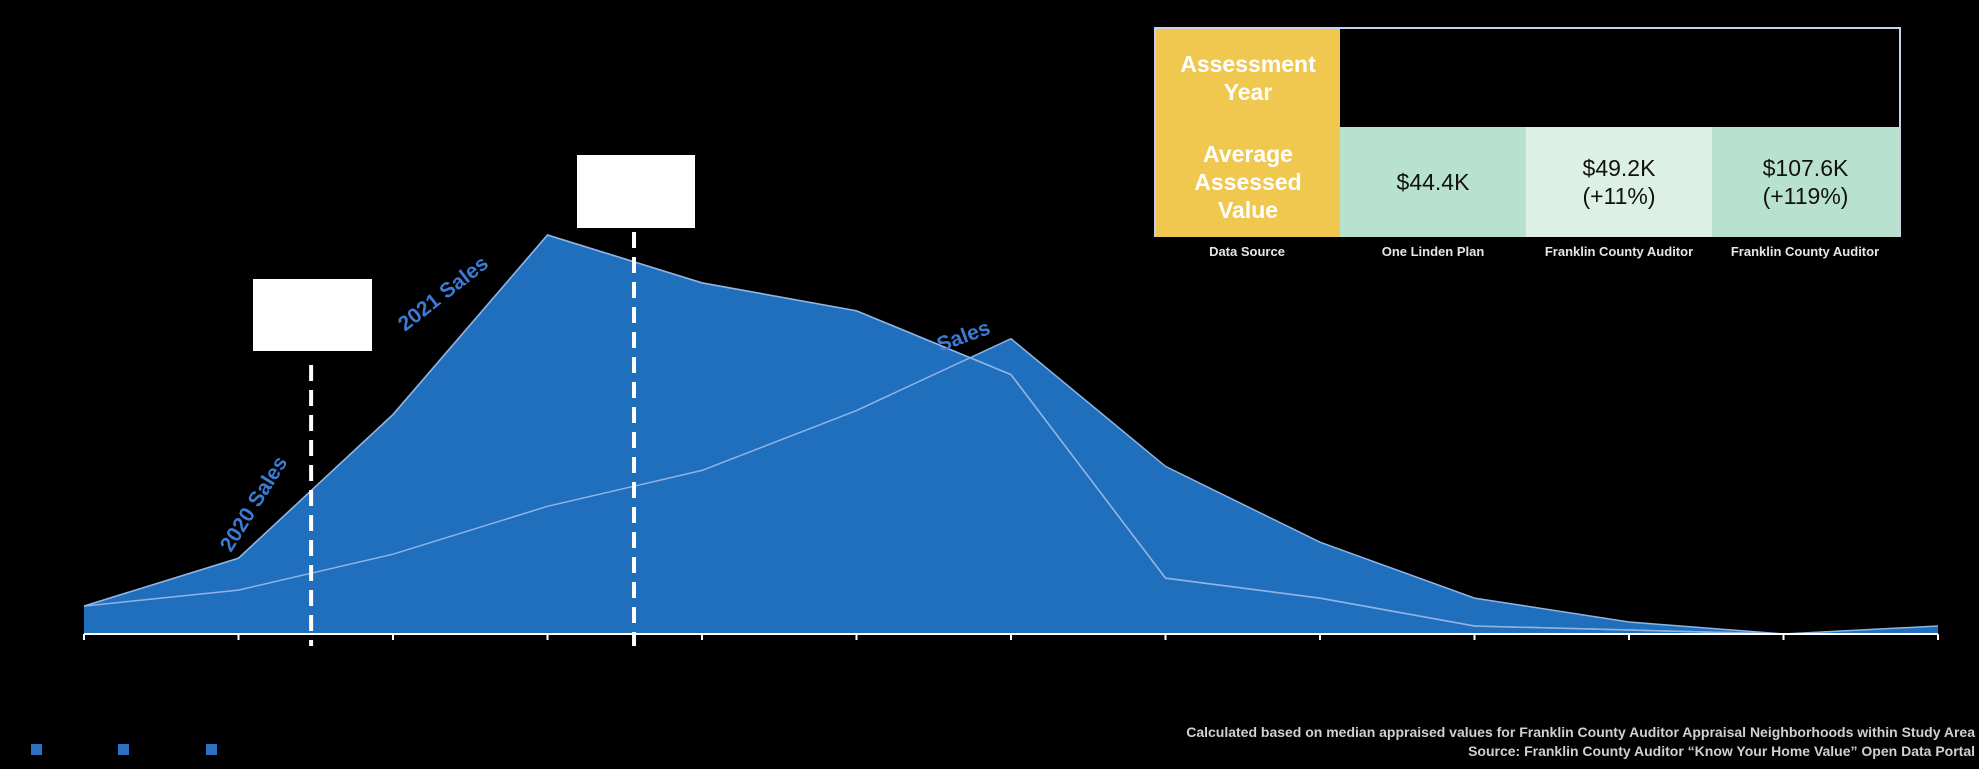 Image resolution: width=1979 pixels, height=769 pixels. I want to click on marker-layer, so click(473, 439).